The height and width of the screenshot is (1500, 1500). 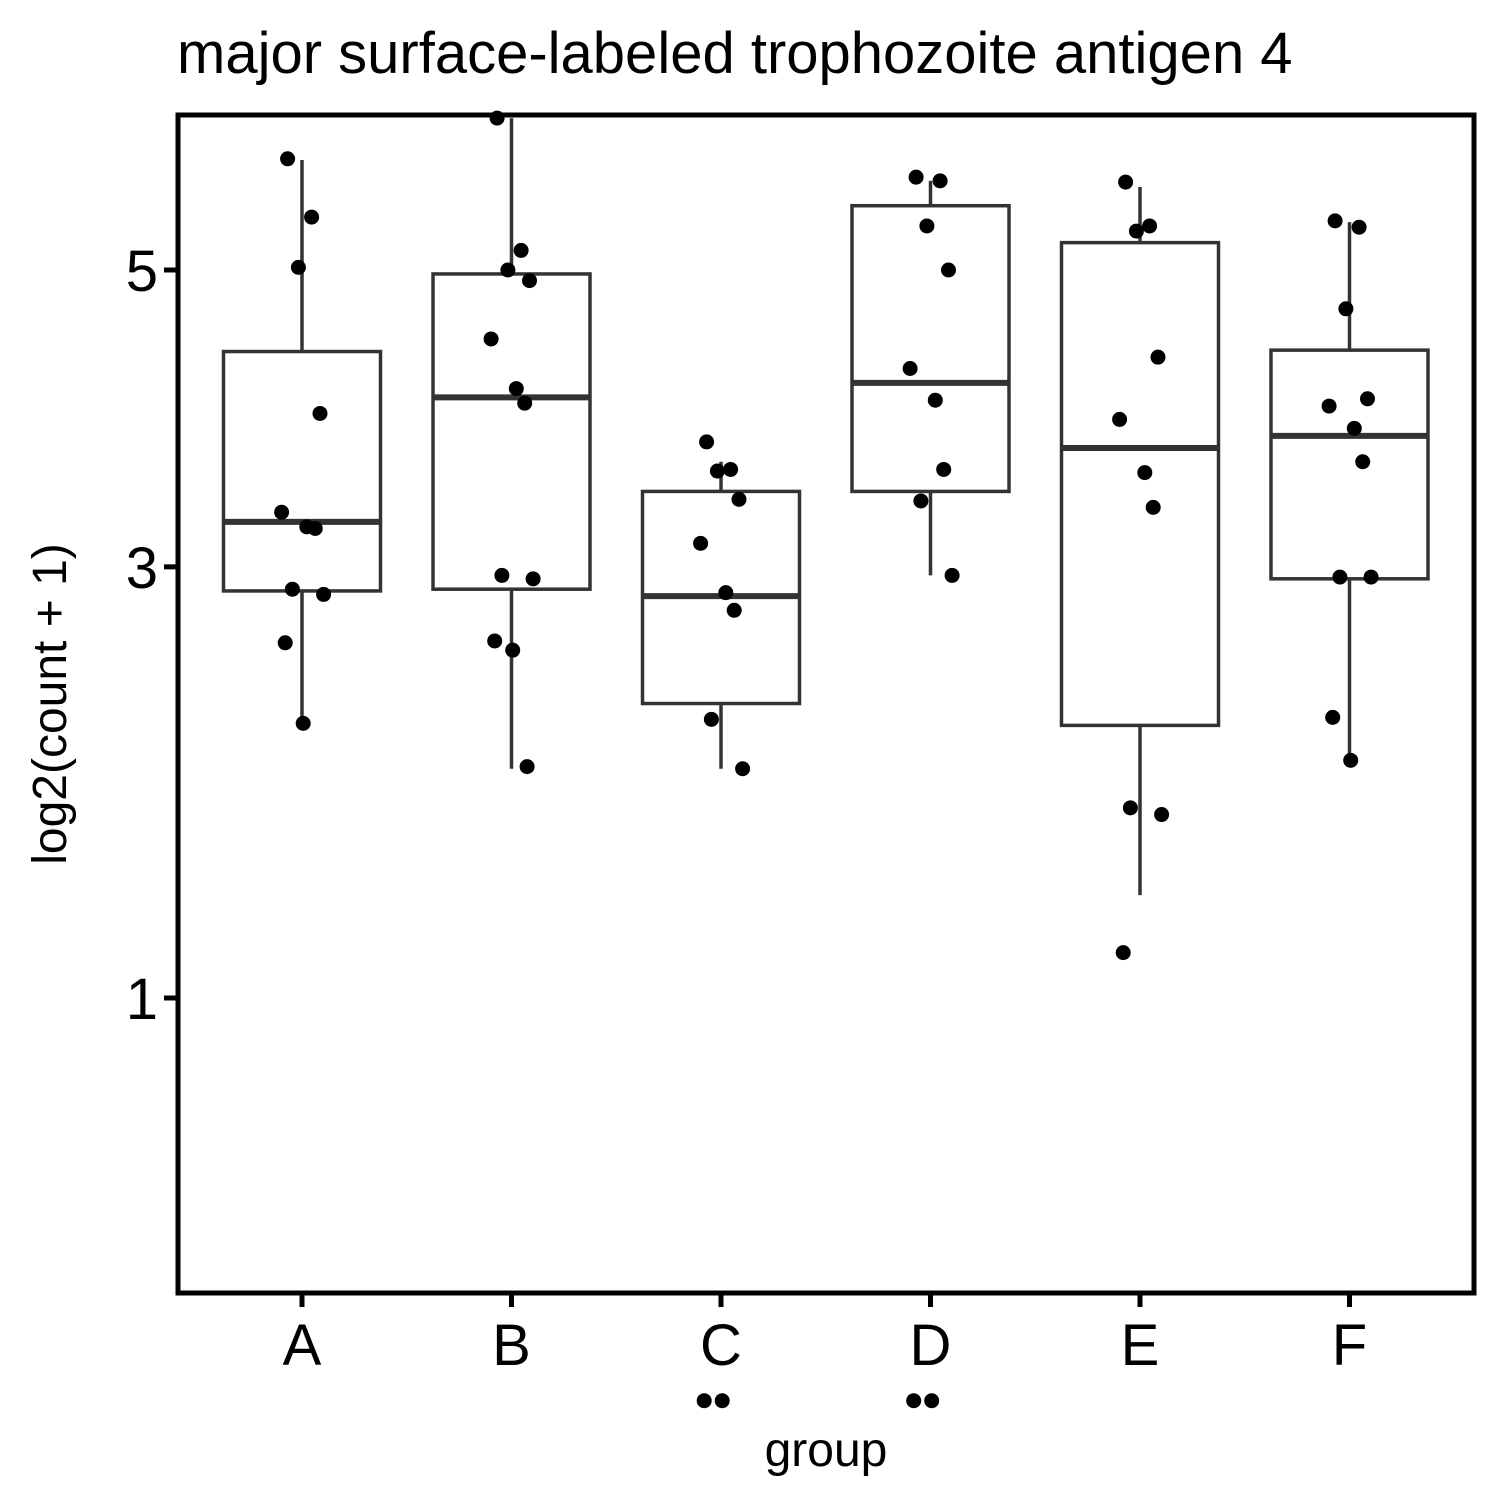 What do you see at coordinates (511, 431) in the screenshot?
I see `box-b` at bounding box center [511, 431].